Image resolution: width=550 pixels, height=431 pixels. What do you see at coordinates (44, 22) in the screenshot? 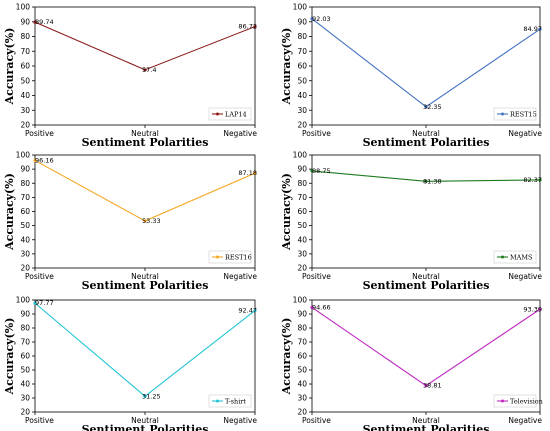
I see `data-label: 89.74` at bounding box center [44, 22].